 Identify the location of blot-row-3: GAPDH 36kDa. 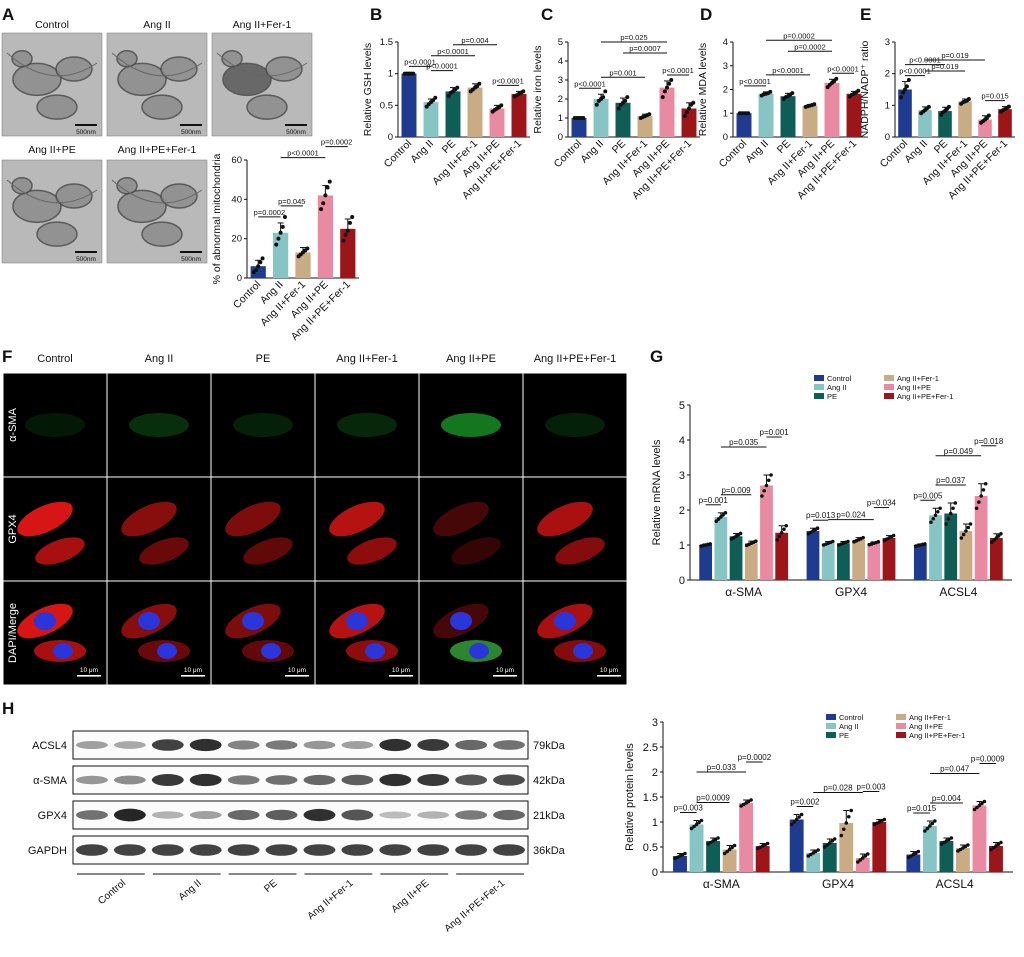
(297, 850).